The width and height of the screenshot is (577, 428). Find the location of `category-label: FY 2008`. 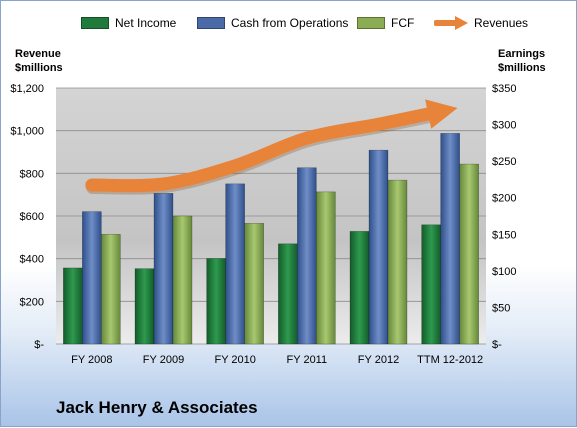

category-label: FY 2008 is located at coordinates (91, 360).